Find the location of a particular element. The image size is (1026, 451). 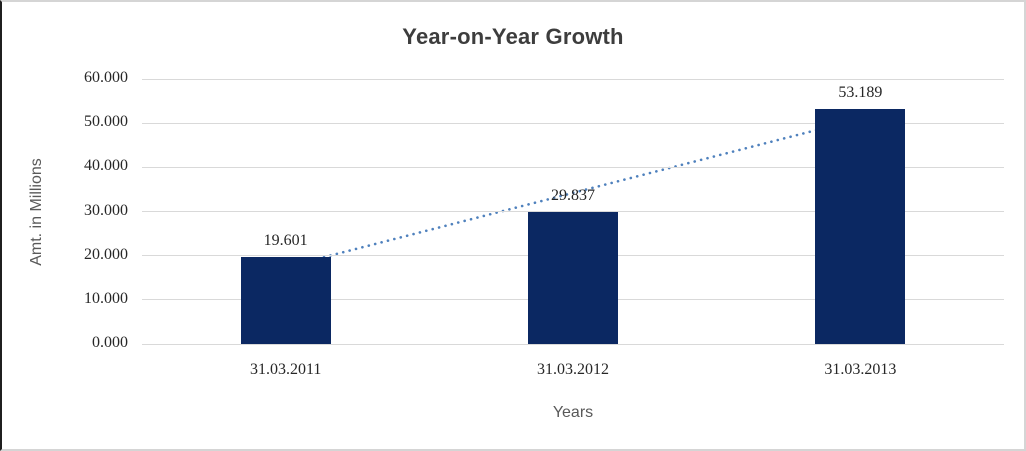

y-tick-label: 10.000 is located at coordinates (106, 298).